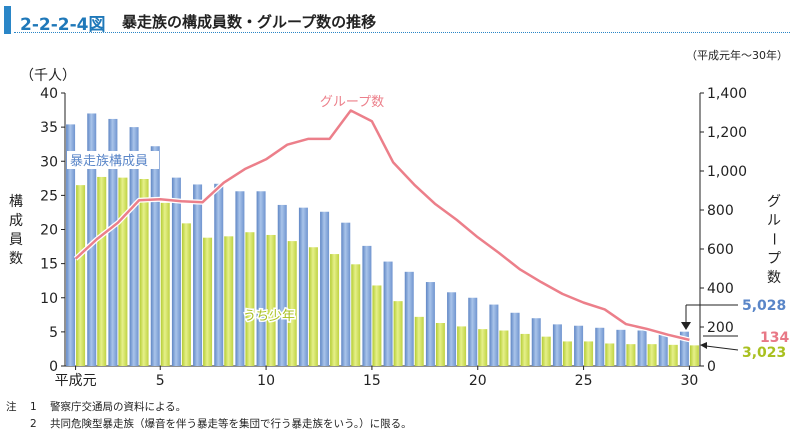 This screenshot has height=438, width=796. Describe the element at coordinates (113, 160) in the screenshot. I see `member-label-bg` at that location.